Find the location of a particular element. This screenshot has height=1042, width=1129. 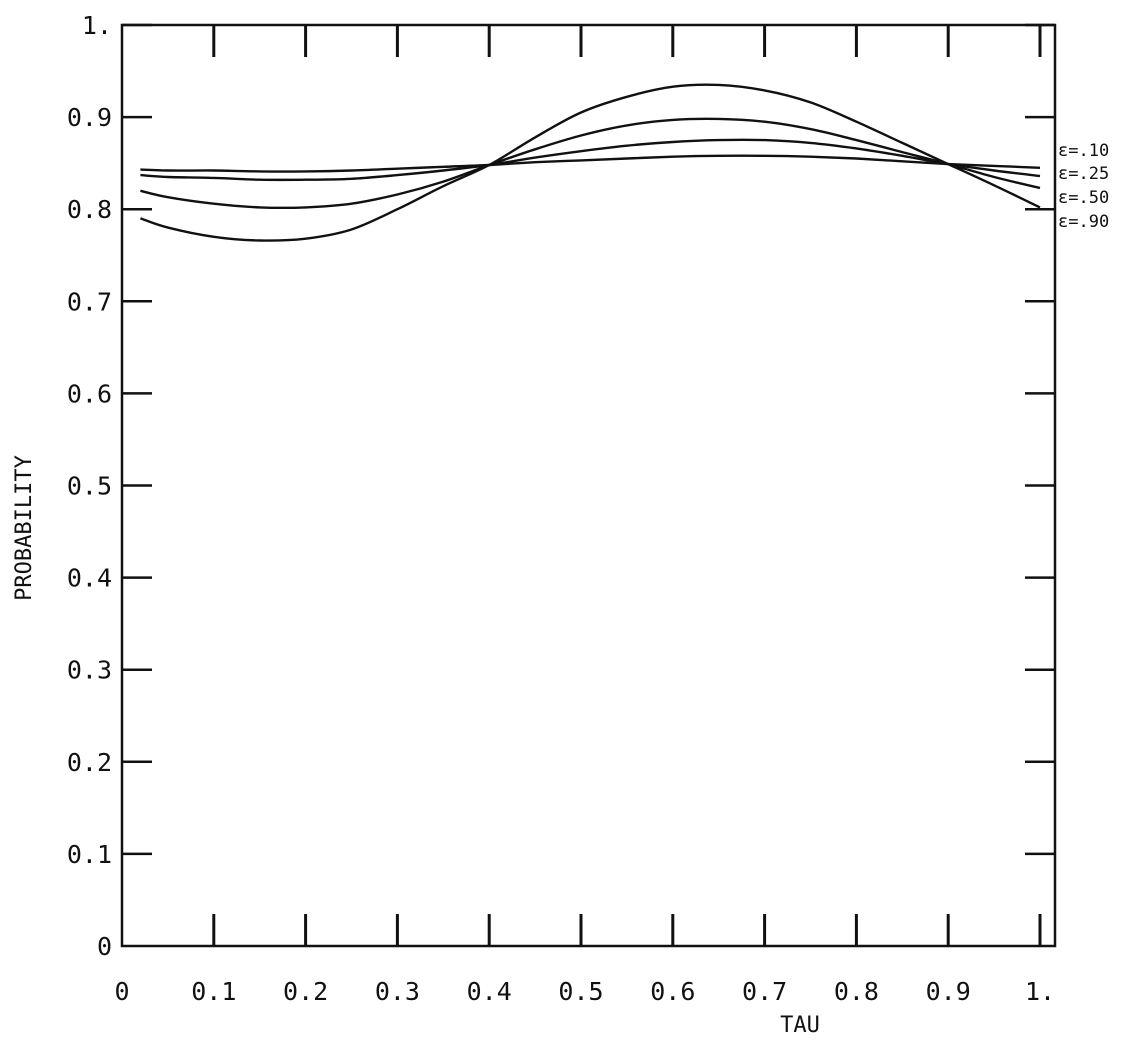

y-tick-labels: 0 0.1 0.2 0.3 0.4 0.5 0.6 0.7 0.8 0.9 1. is located at coordinates (89, 486).